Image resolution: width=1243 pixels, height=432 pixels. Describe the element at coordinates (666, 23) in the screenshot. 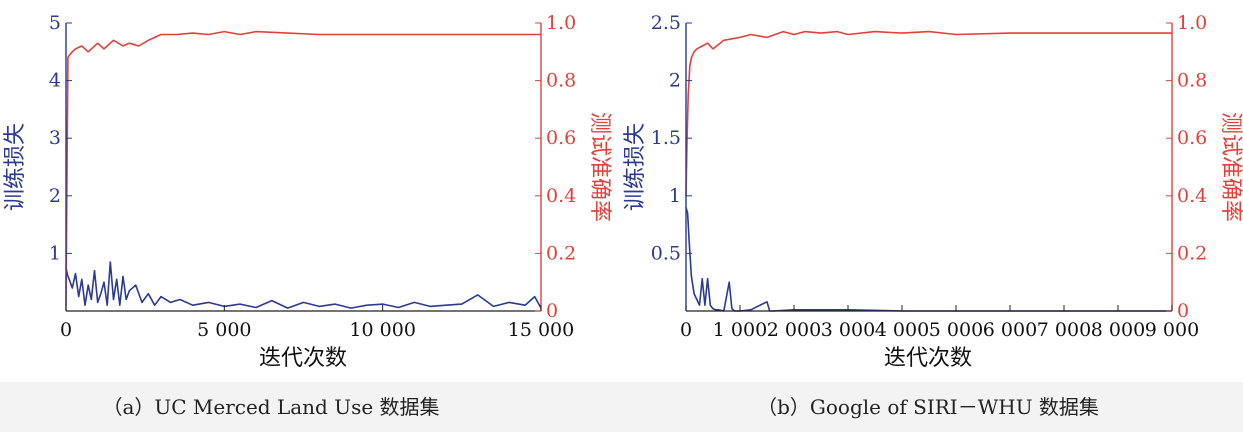

I see `y-left-tick-label: 2.5` at that location.